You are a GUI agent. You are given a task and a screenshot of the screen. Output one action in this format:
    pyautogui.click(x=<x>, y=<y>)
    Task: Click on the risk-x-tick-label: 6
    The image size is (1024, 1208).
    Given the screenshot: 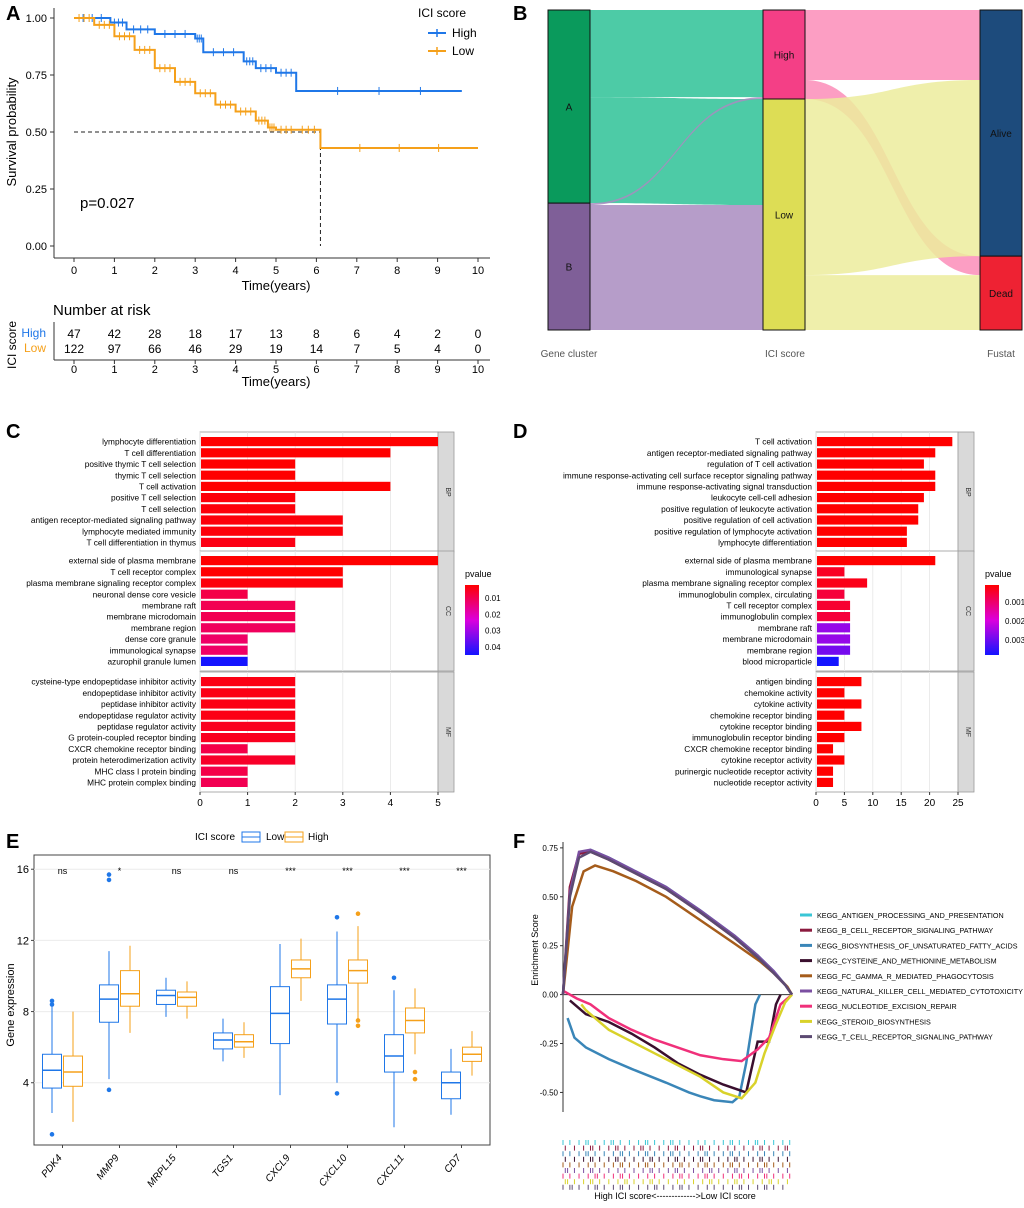 What is the action you would take?
    pyautogui.click(x=316, y=370)
    